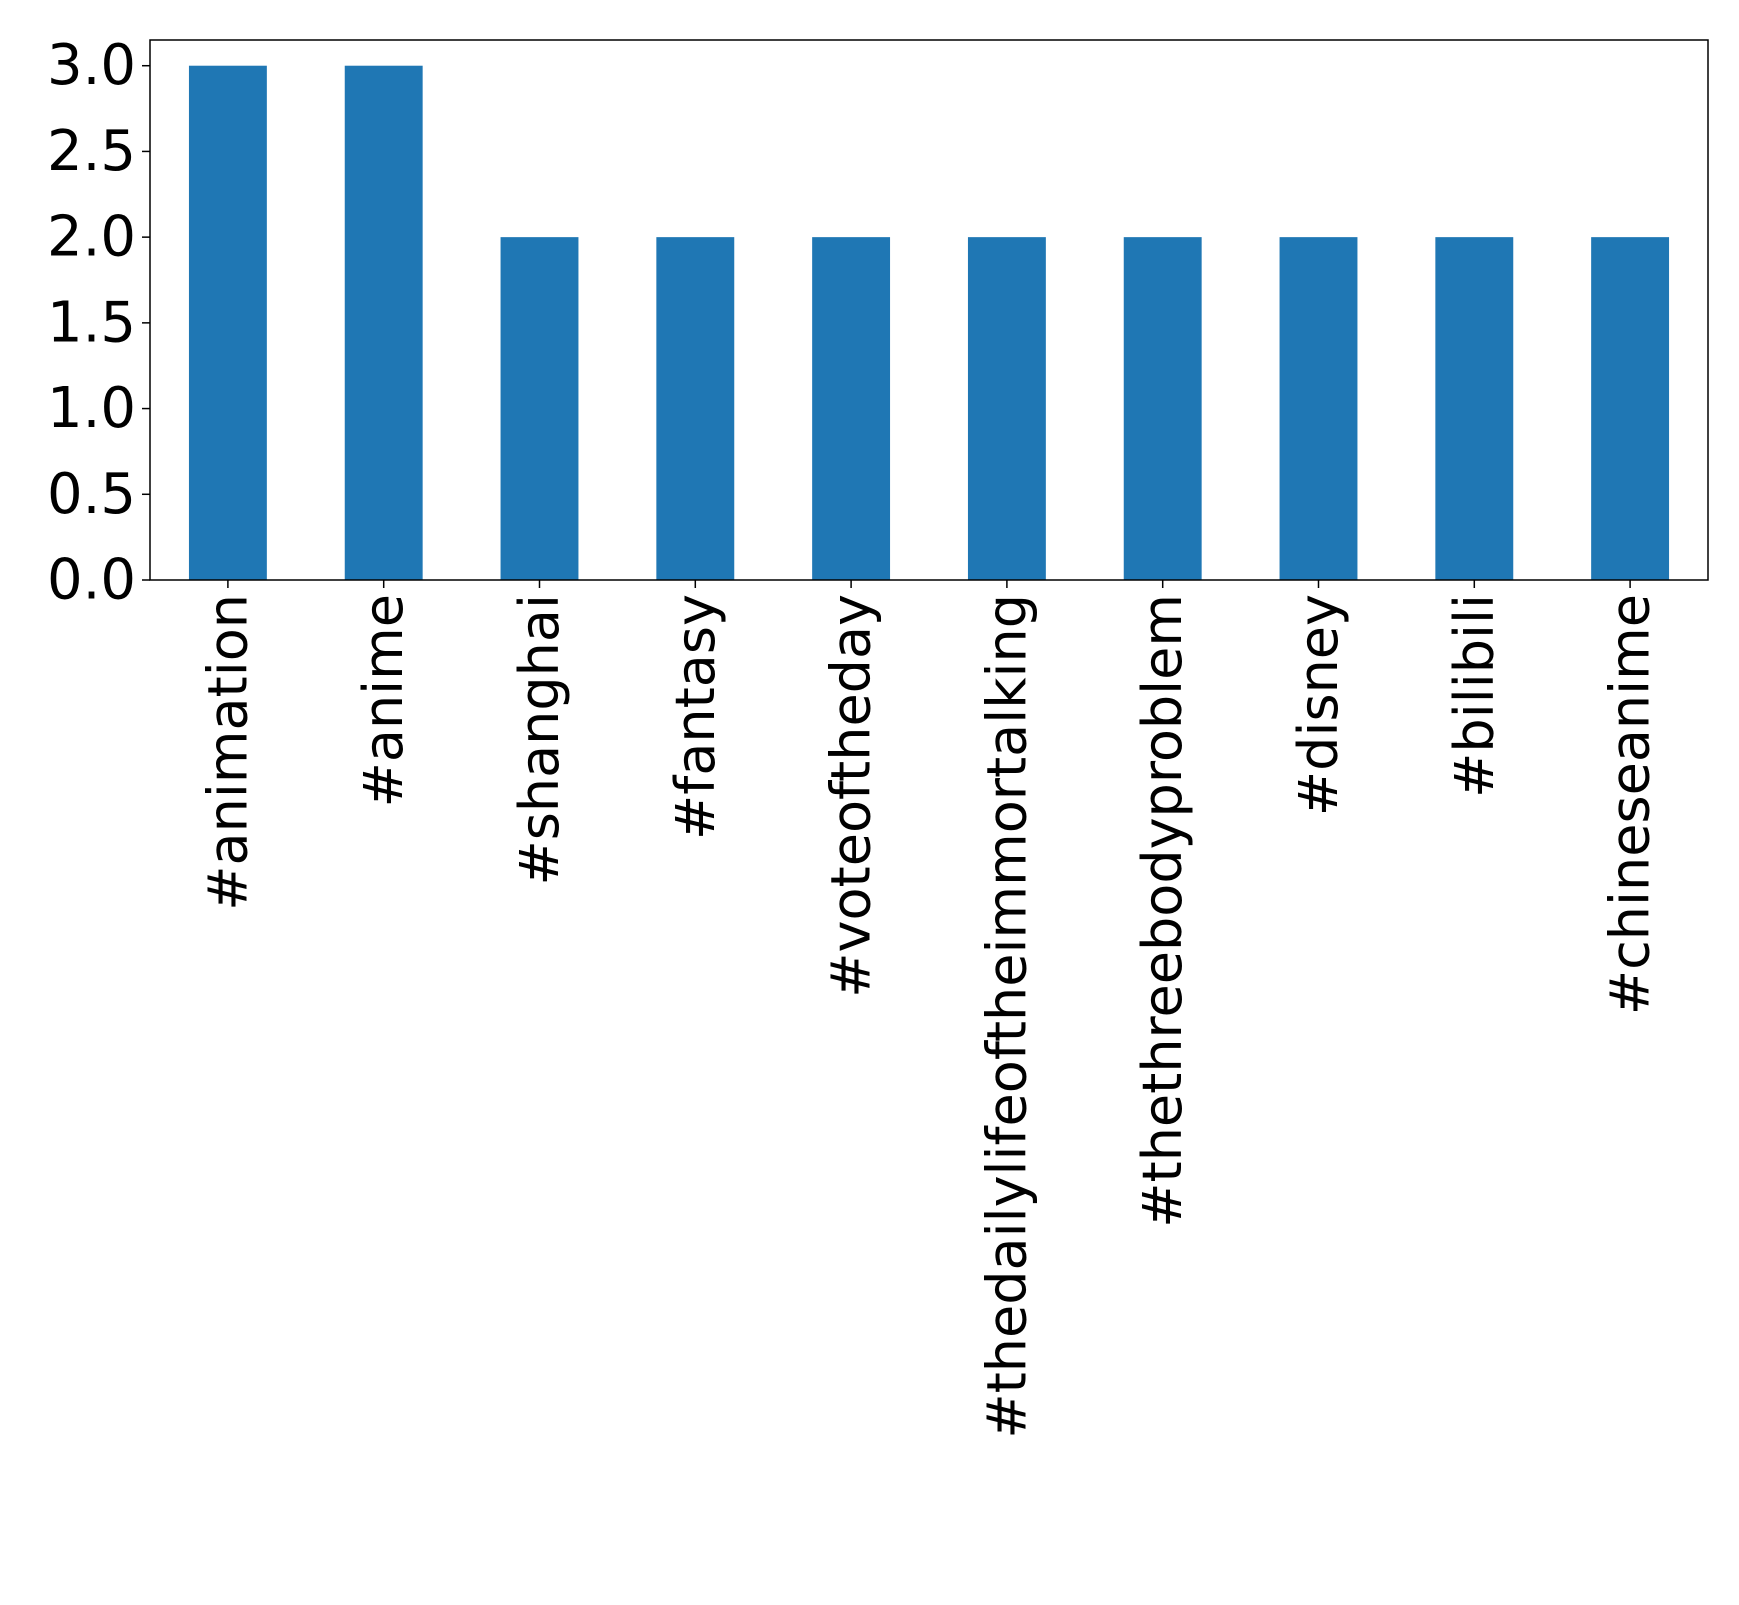 The height and width of the screenshot is (1605, 1739). I want to click on x-tick-label: #animation, so click(227, 752).